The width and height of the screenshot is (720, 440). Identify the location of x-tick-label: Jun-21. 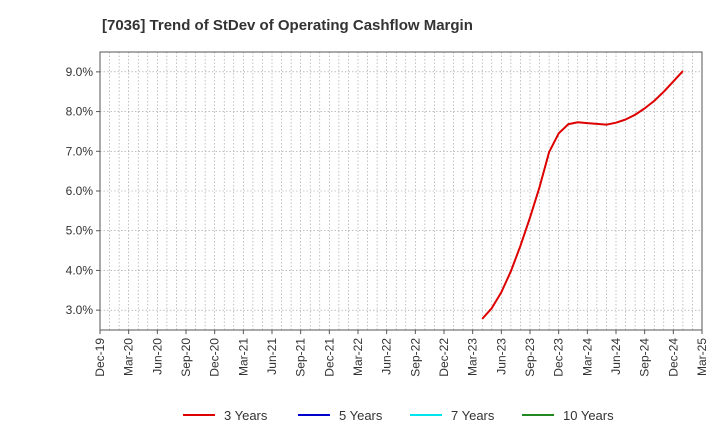
(272, 356).